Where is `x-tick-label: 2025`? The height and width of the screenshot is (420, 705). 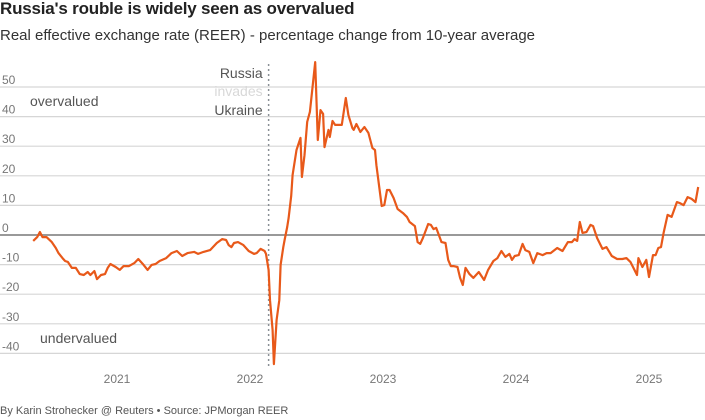
x-tick-label: 2025 is located at coordinates (649, 379).